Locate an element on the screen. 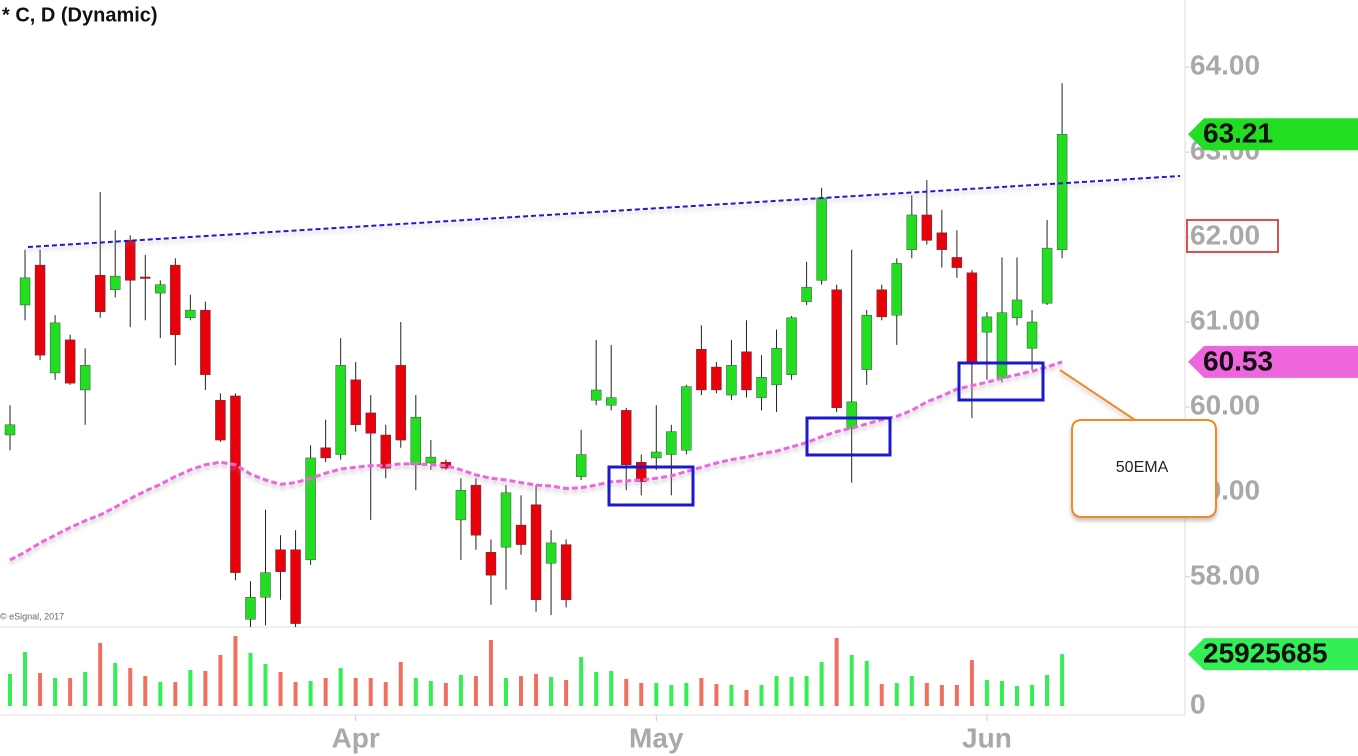  ema-tag-bg is located at coordinates (1273, 361).